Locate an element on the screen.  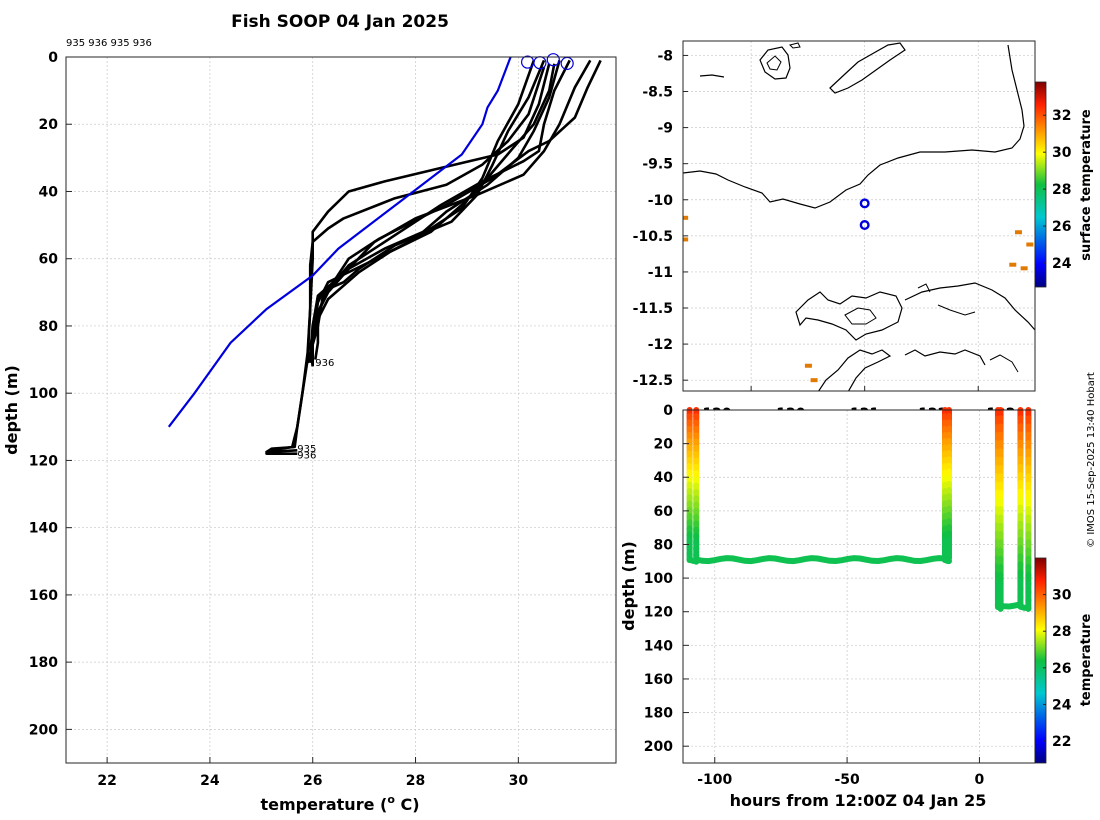
timedepth-ytick-label: 40 is located at coordinates (664, 478).